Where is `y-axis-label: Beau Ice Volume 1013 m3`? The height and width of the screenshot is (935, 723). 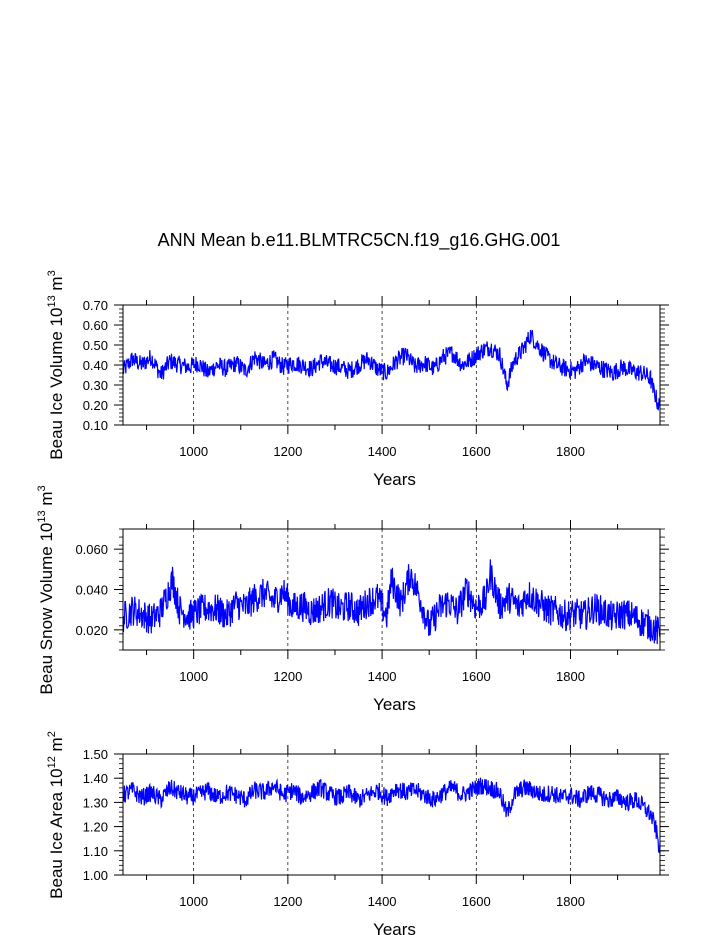 y-axis-label: Beau Ice Volume 1013 m3 is located at coordinates (56, 364).